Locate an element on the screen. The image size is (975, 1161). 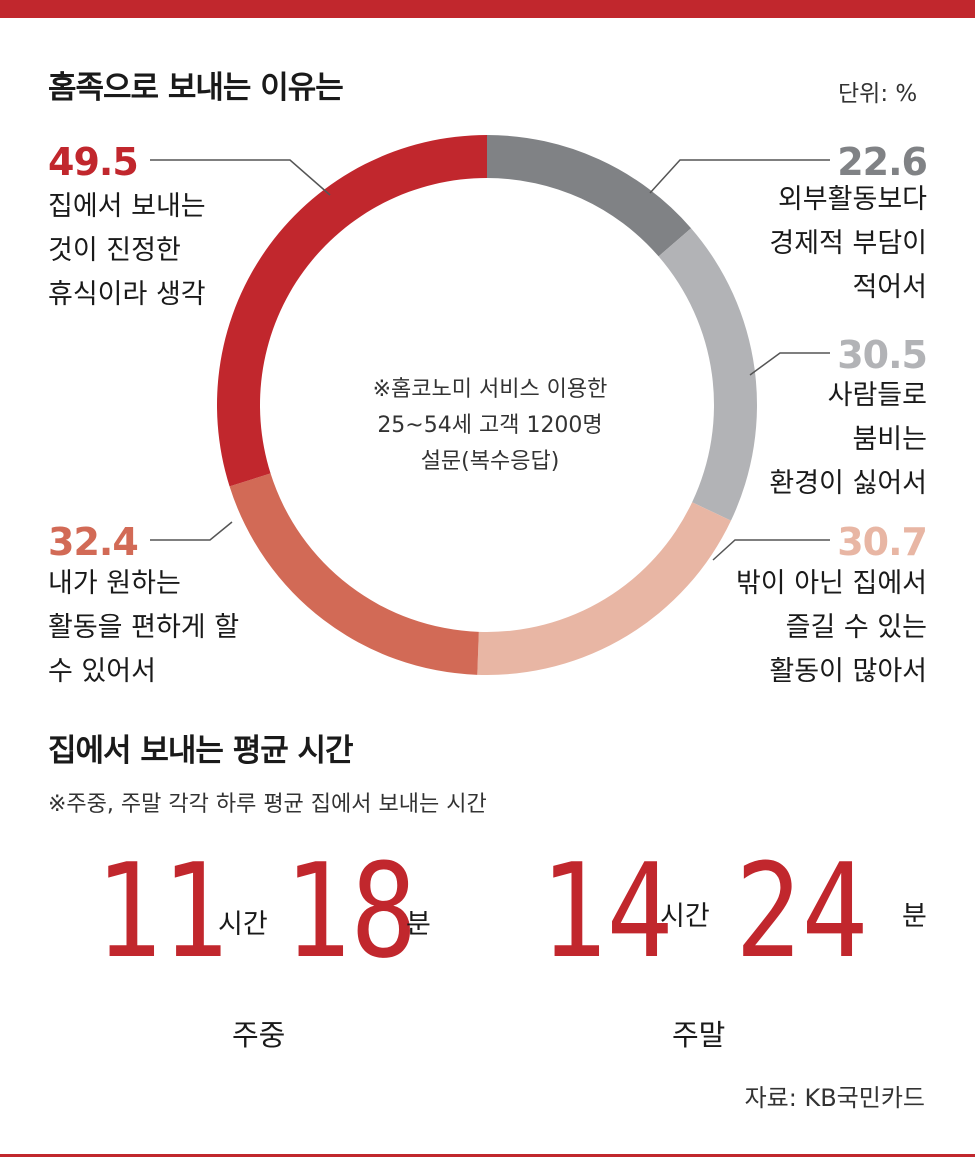
weekend-hours: 14 is located at coordinates (607, 911).